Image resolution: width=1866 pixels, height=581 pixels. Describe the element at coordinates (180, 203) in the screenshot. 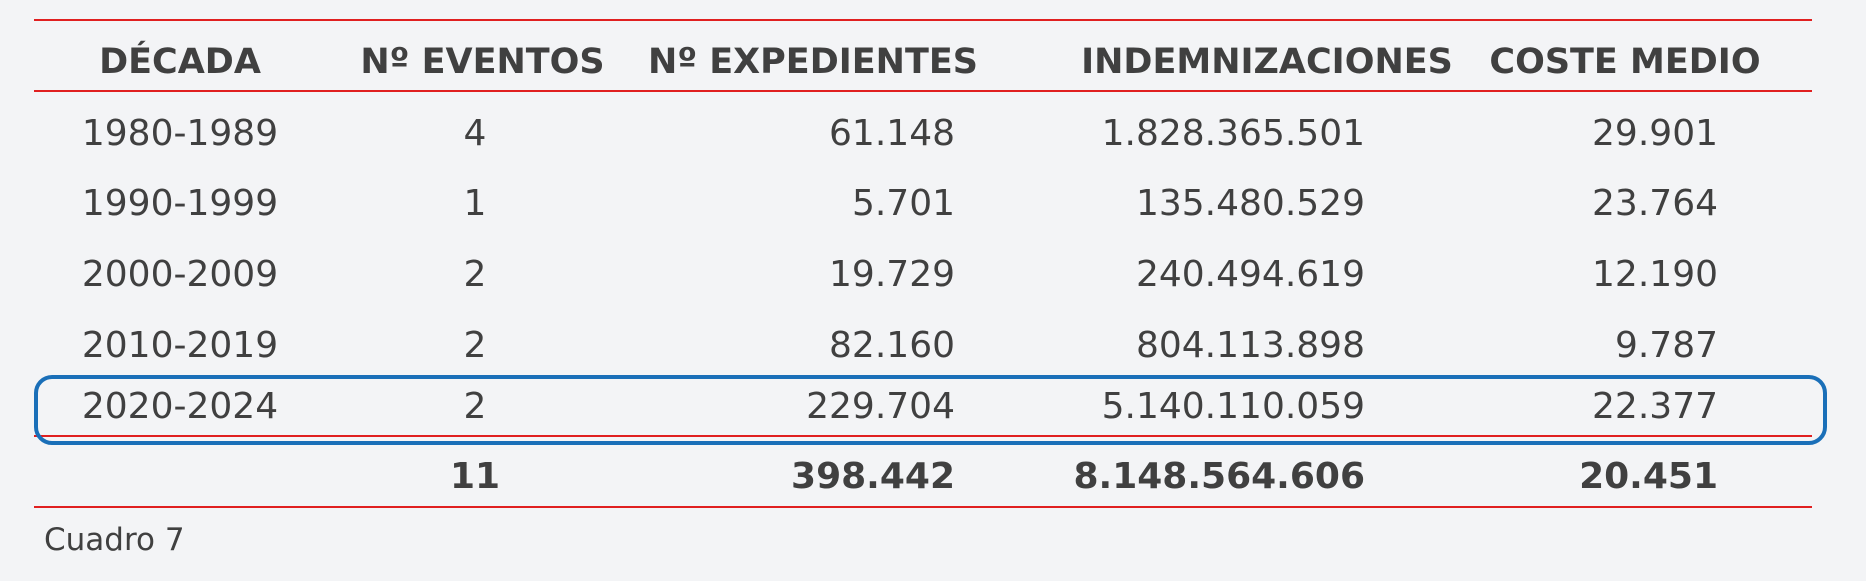

I see `cell-decada: 1990-1999` at that location.